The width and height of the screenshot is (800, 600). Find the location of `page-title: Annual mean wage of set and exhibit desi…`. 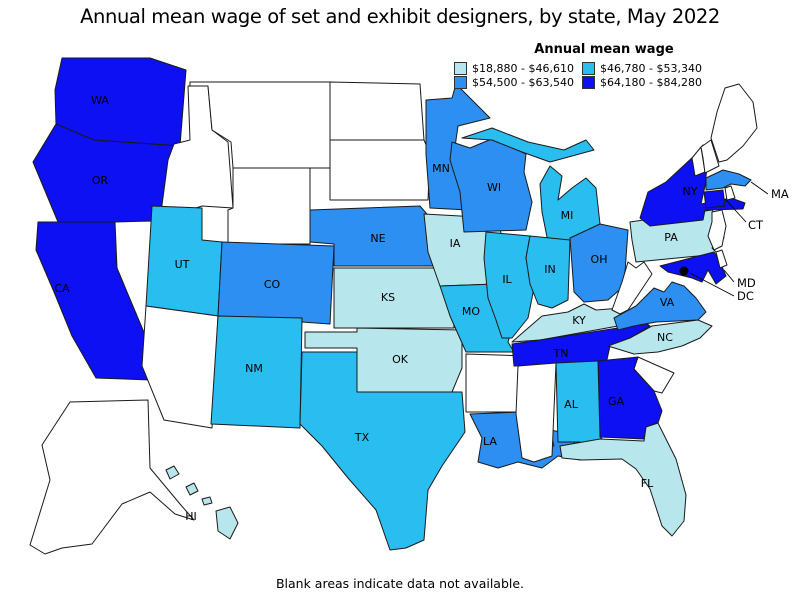

page-title: Annual mean wage of set and exhibit desi… is located at coordinates (400, 16).